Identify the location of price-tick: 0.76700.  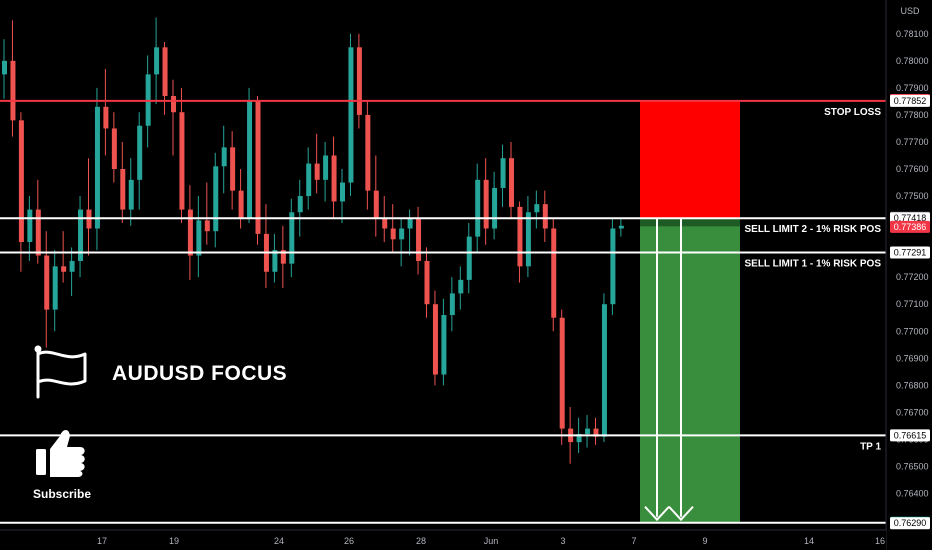
(912, 412).